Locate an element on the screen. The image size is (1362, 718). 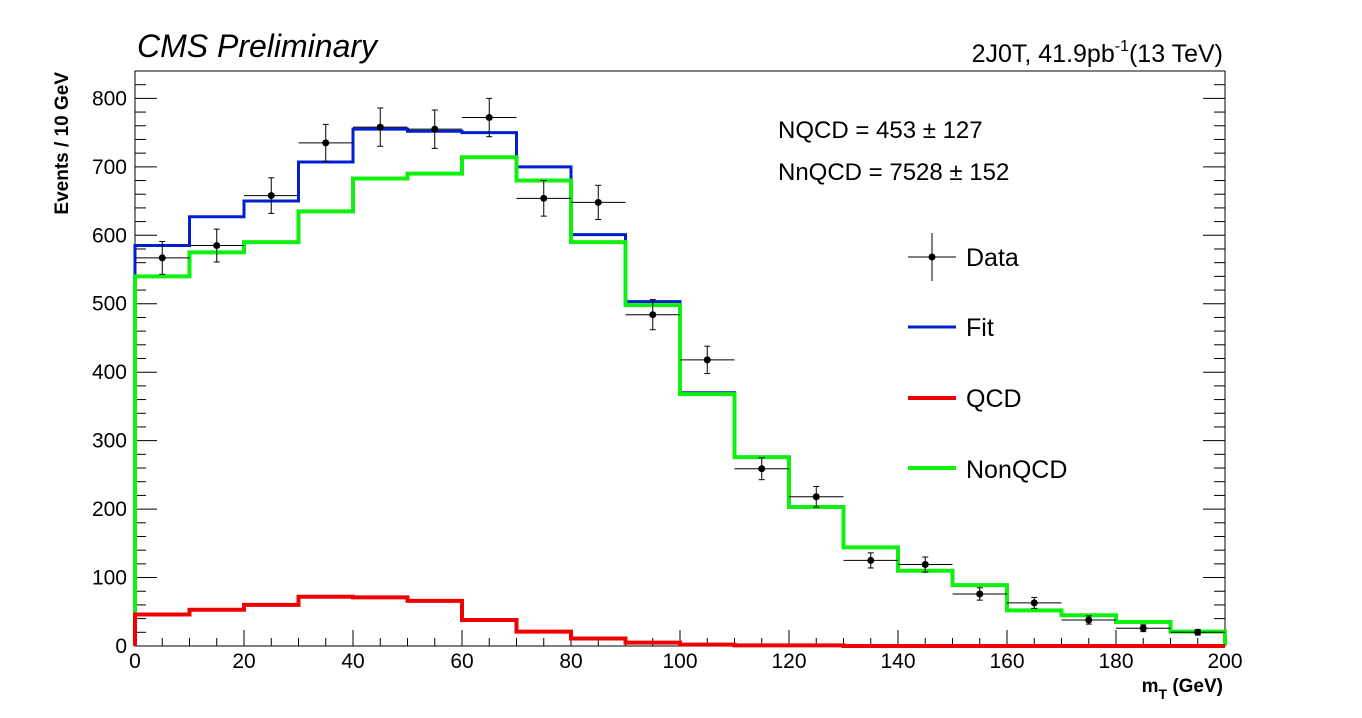
qcd-histogram is located at coordinates (679, 621).